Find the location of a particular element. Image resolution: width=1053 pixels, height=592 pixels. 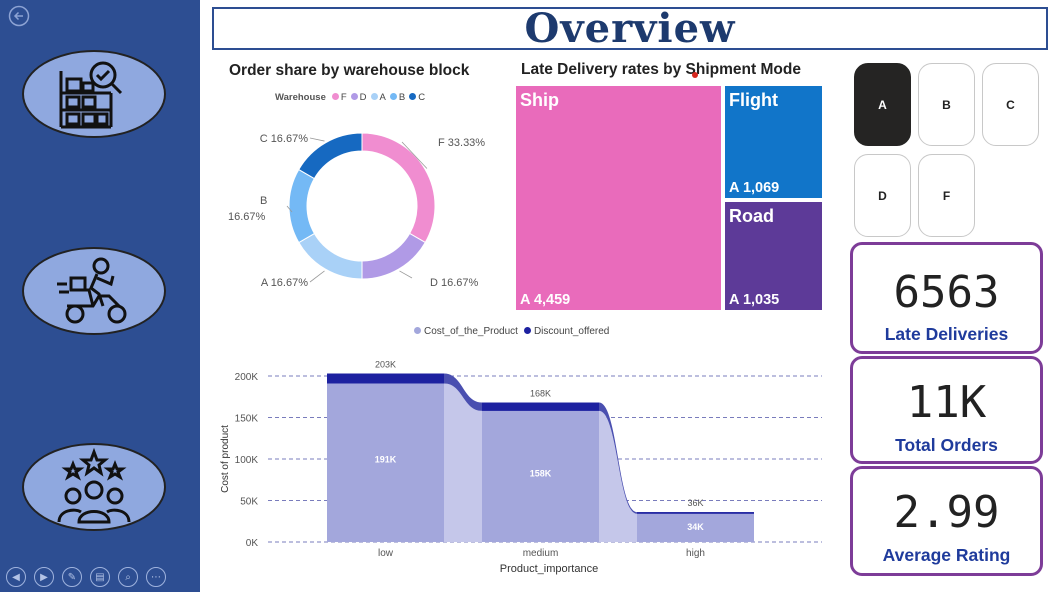

x-axis-title: Product_importance is located at coordinates (549, 569).